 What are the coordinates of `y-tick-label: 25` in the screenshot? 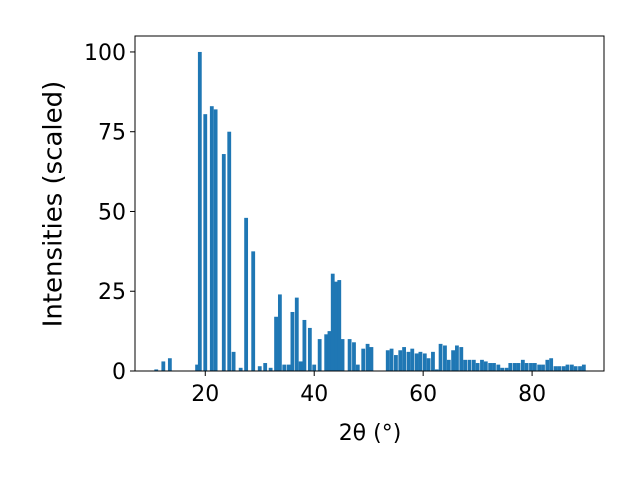 It's located at (112, 292).